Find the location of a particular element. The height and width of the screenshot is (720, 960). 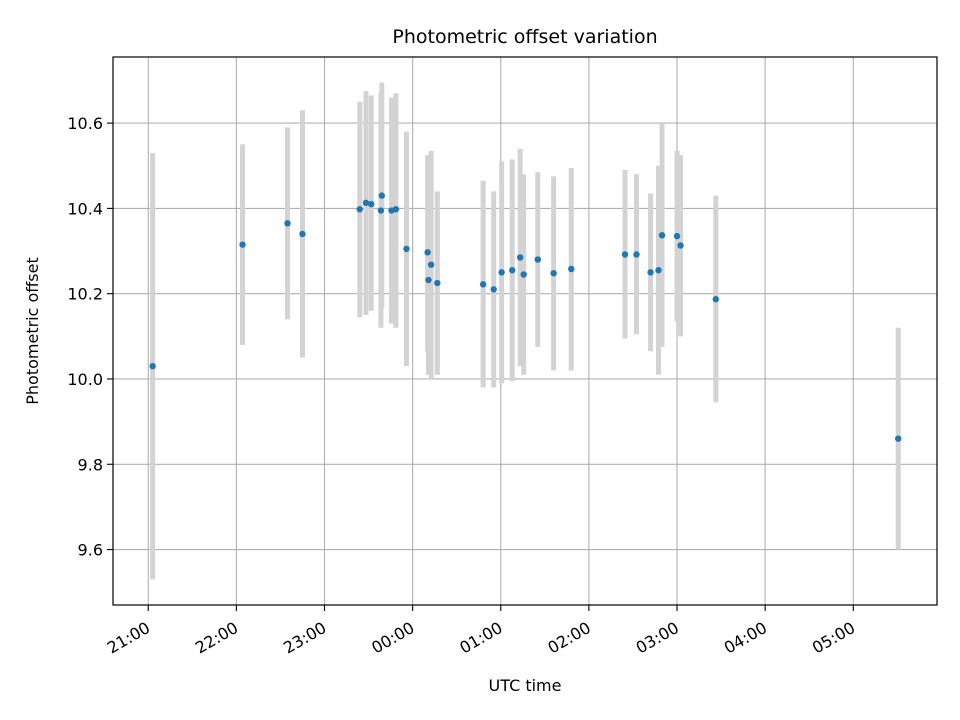

chart-title: Photometric offset variation is located at coordinates (524, 37).